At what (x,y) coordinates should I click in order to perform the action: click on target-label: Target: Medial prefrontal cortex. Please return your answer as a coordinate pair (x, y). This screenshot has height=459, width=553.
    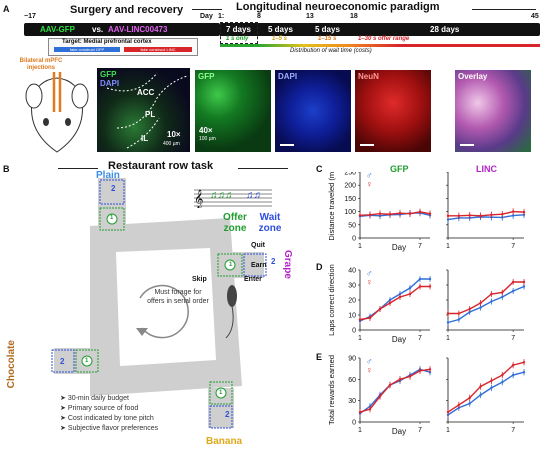
    Looking at the image, I should click on (107, 42).